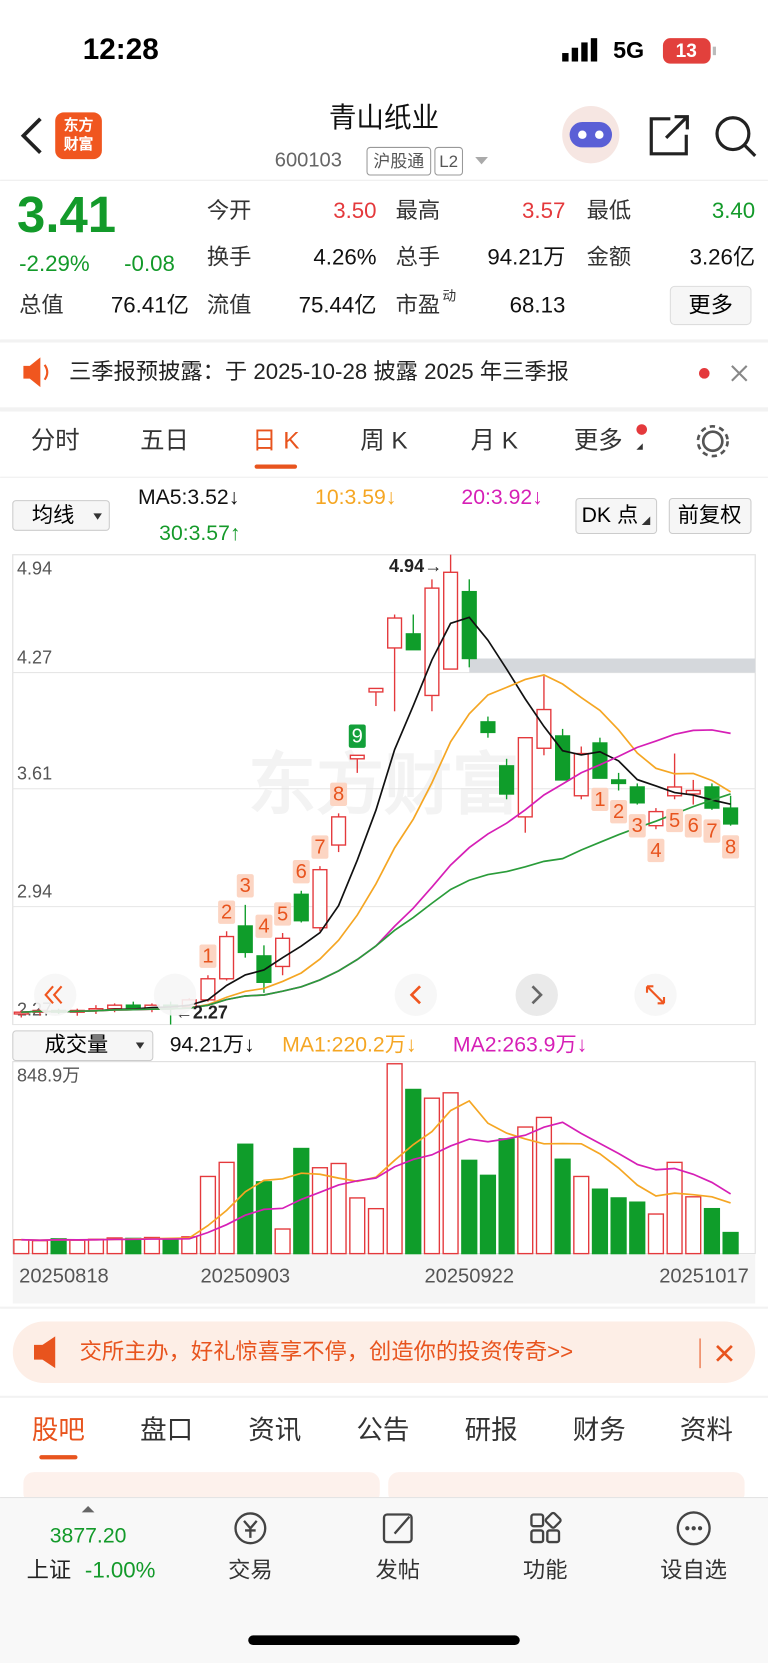 The image size is (768, 1663). I want to click on td-up-label: 2, so click(226, 913).